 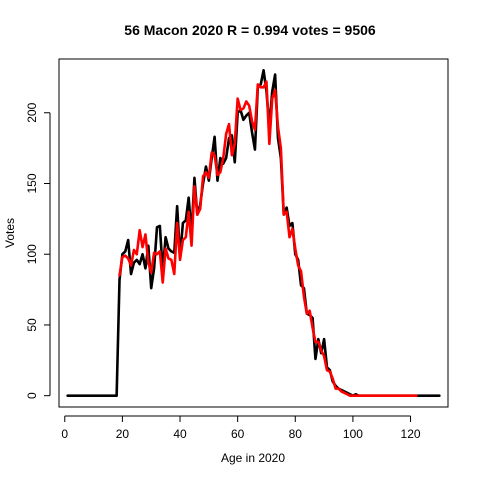 I want to click on x-tick-label: 100, so click(x=353, y=434).